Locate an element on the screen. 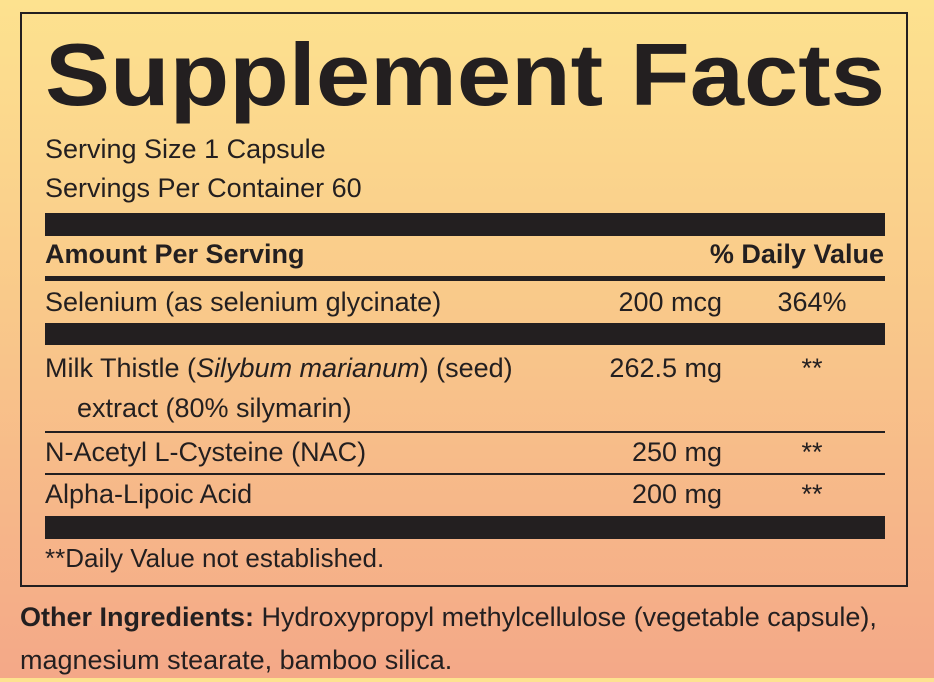  row-amount: 200 mg is located at coordinates (676, 494).